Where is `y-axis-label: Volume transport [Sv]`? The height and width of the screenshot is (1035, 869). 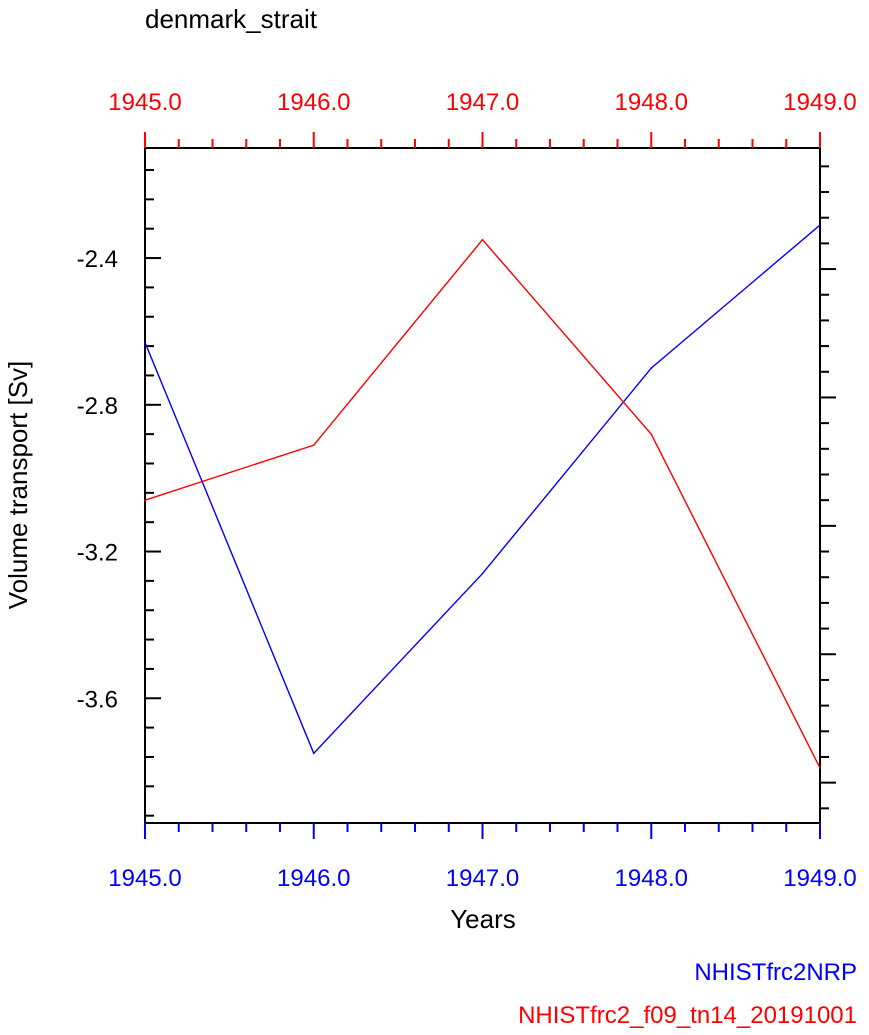 y-axis-label: Volume transport [Sv] is located at coordinates (18, 485).